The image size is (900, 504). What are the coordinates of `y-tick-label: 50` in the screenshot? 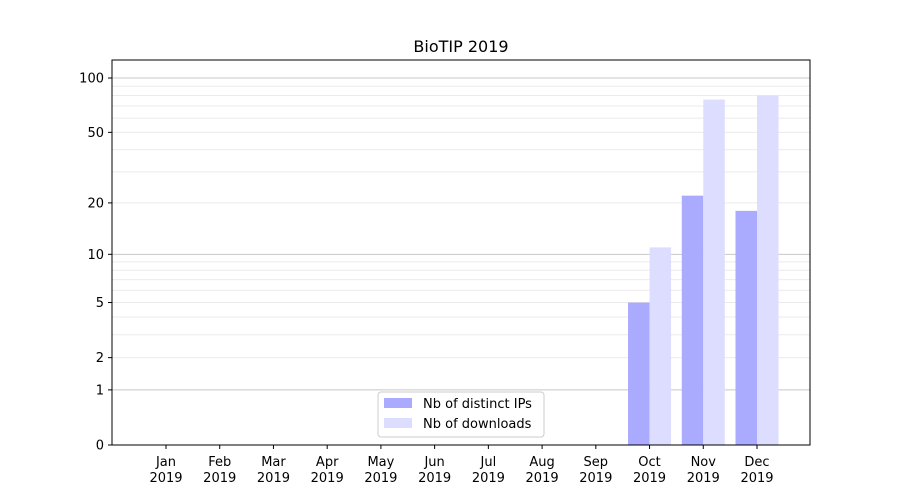 It's located at (95, 133).